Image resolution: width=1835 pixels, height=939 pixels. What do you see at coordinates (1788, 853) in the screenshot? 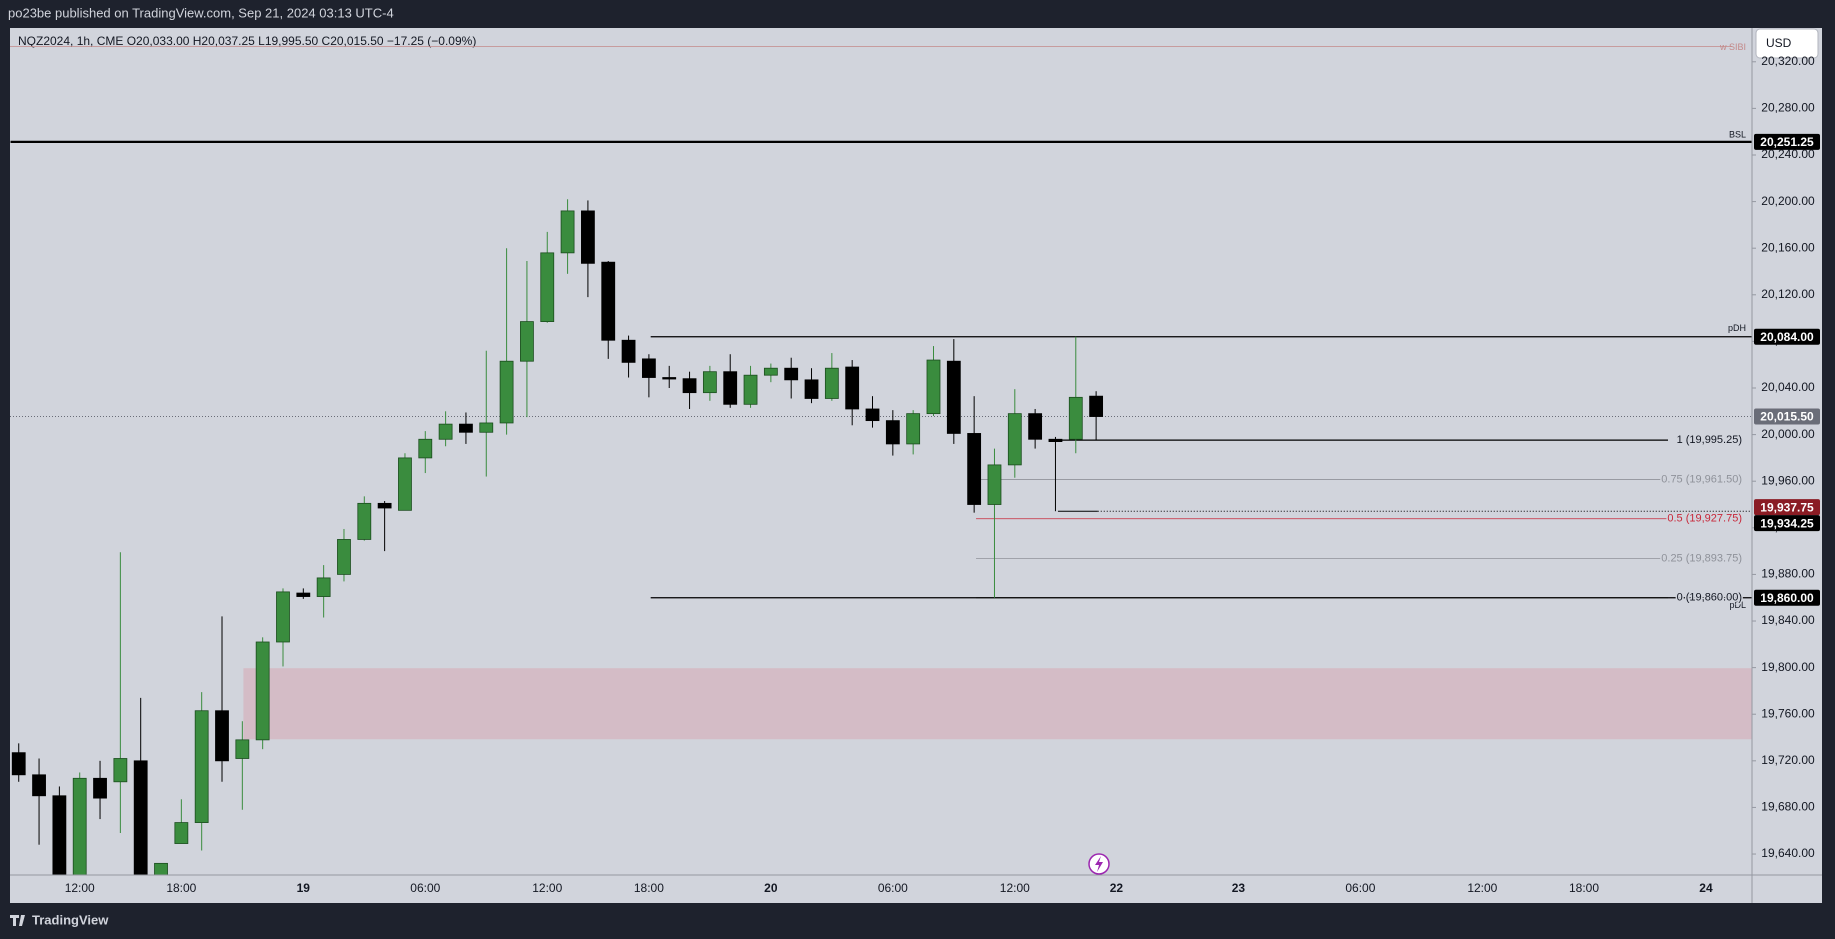
I see `y-tick-label: 19,640.00` at bounding box center [1788, 853].